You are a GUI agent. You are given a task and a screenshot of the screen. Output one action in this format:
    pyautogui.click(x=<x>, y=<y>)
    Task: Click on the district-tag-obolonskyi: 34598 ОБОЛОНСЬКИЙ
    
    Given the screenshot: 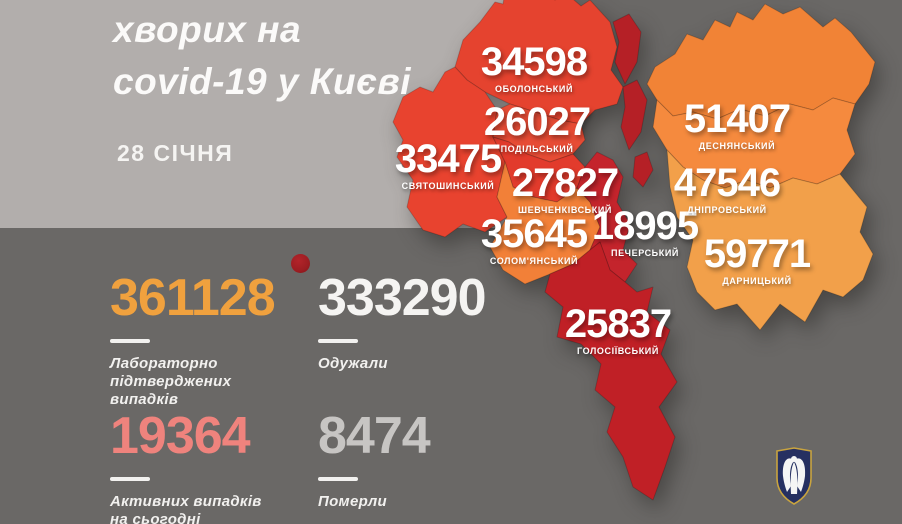 What is the action you would take?
    pyautogui.click(x=534, y=68)
    